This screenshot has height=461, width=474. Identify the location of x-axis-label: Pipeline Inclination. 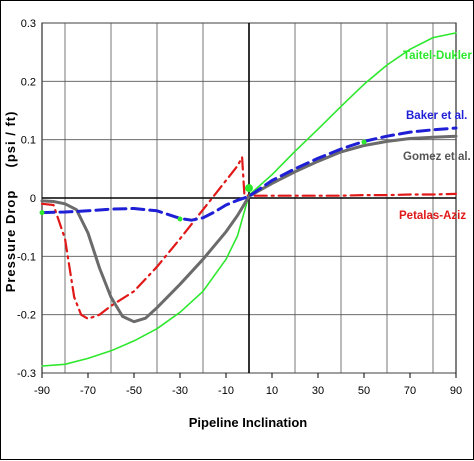
(248, 422).